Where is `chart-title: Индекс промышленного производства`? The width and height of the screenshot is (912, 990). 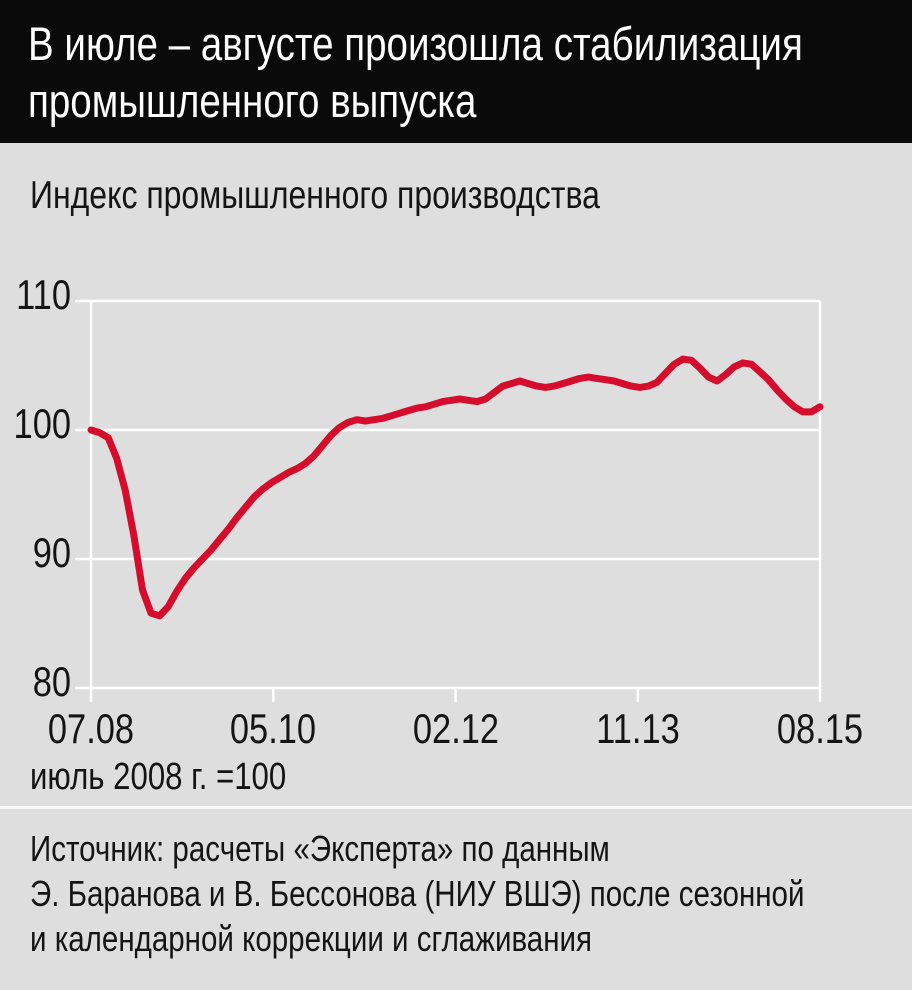 chart-title: Индекс промышленного производства is located at coordinates (315, 195).